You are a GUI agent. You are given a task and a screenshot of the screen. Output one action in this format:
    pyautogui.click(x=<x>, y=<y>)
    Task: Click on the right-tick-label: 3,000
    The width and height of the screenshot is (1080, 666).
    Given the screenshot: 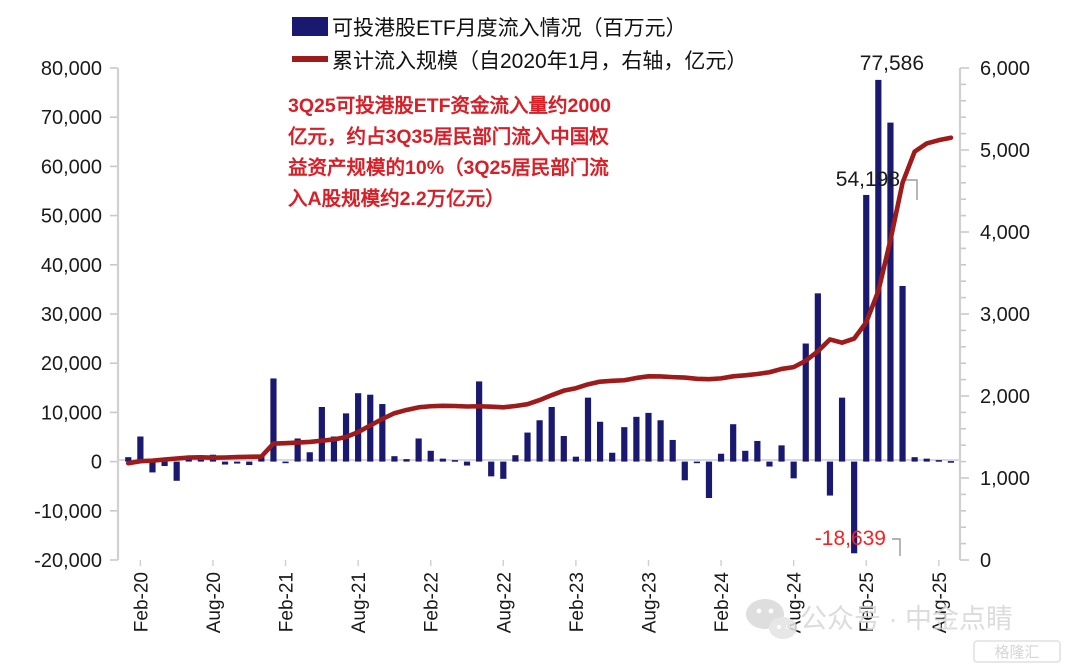 What is the action you would take?
    pyautogui.click(x=1005, y=315)
    